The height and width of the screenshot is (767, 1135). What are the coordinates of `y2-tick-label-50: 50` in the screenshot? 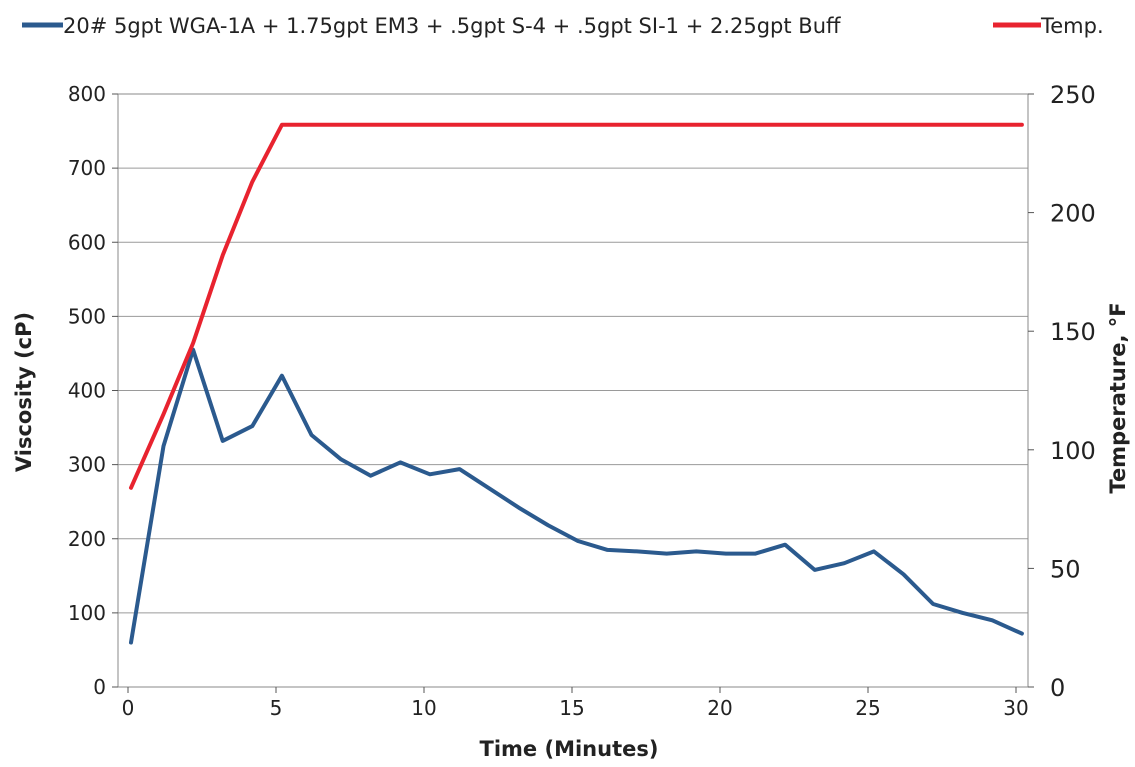 It's located at (1065, 569).